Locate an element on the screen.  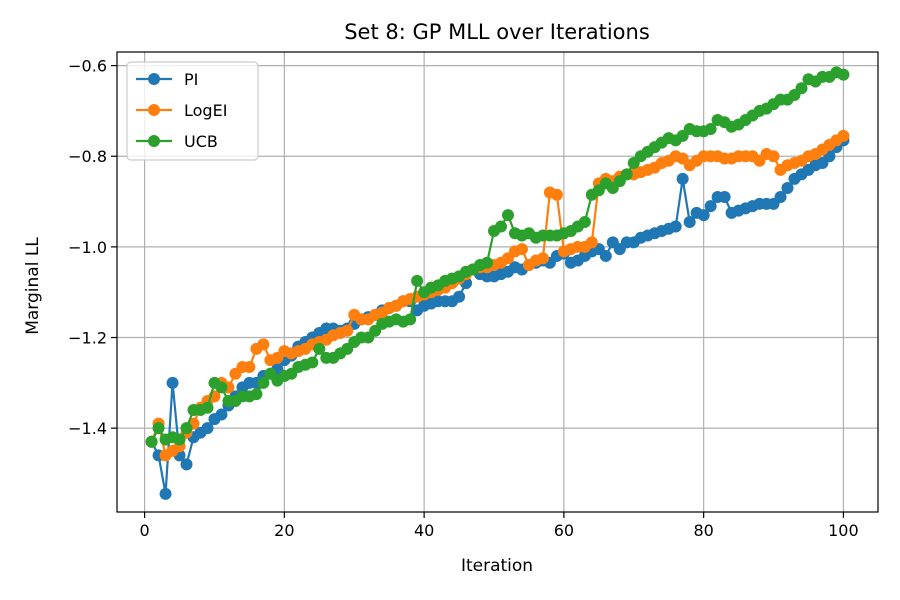
legend-item-logei: LogEI is located at coordinates (181, 110).